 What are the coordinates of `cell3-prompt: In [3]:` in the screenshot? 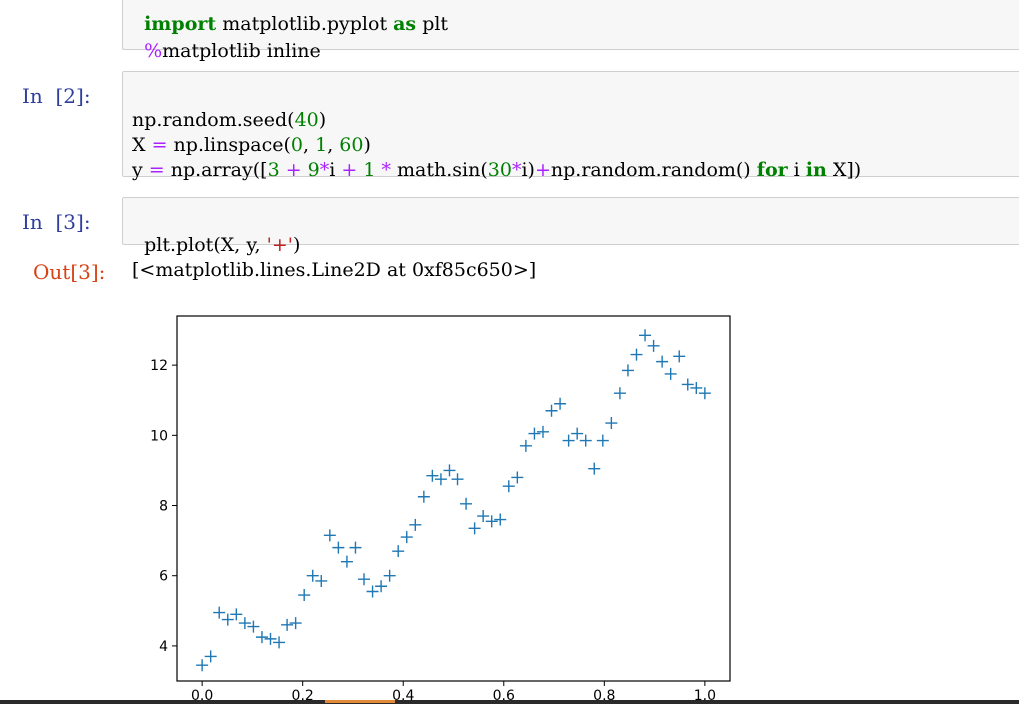 It's located at (56, 222).